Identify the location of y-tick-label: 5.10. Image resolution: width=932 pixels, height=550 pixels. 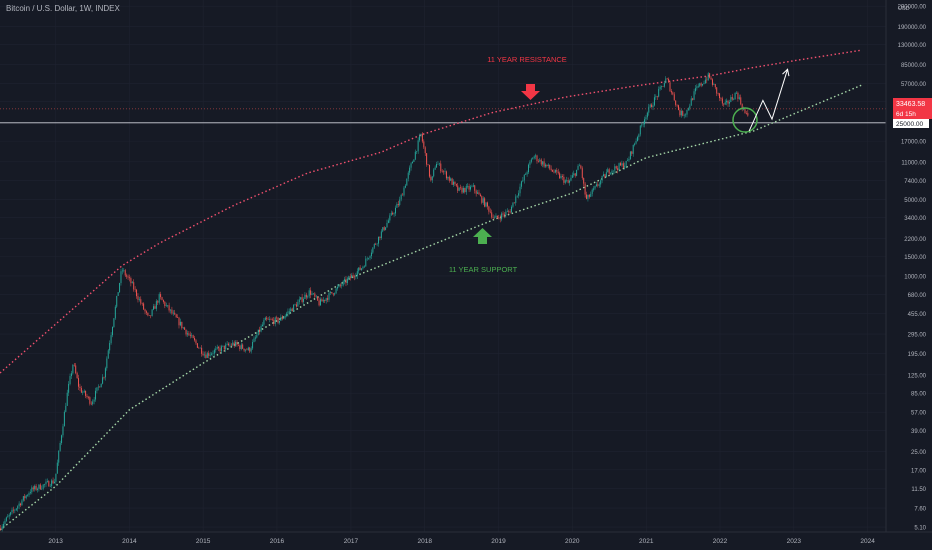
(920, 529).